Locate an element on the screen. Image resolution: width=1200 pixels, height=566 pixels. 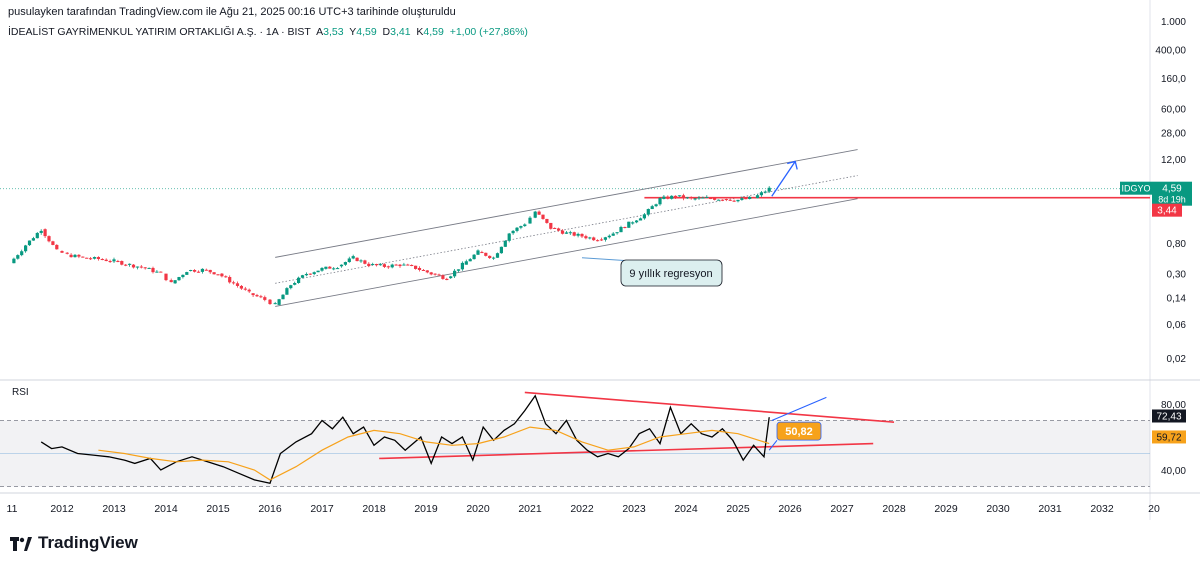
rsi-callout-box is located at coordinates (799, 431).